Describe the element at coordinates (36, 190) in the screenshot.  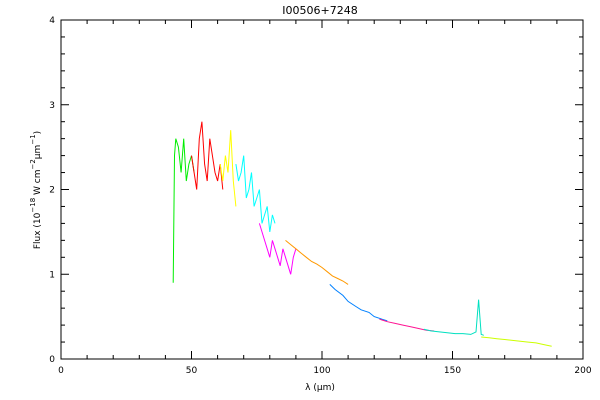
I see `y-axis-label: Flux (10−18 W cm−2μm−1)` at that location.